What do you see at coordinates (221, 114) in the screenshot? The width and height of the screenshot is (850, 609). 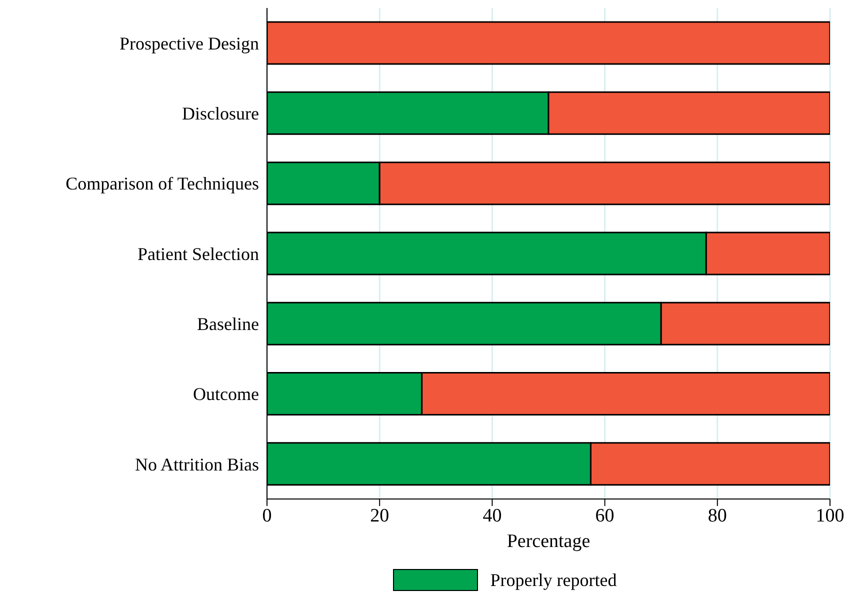 I see `y-tick-label: Disclosure` at bounding box center [221, 114].